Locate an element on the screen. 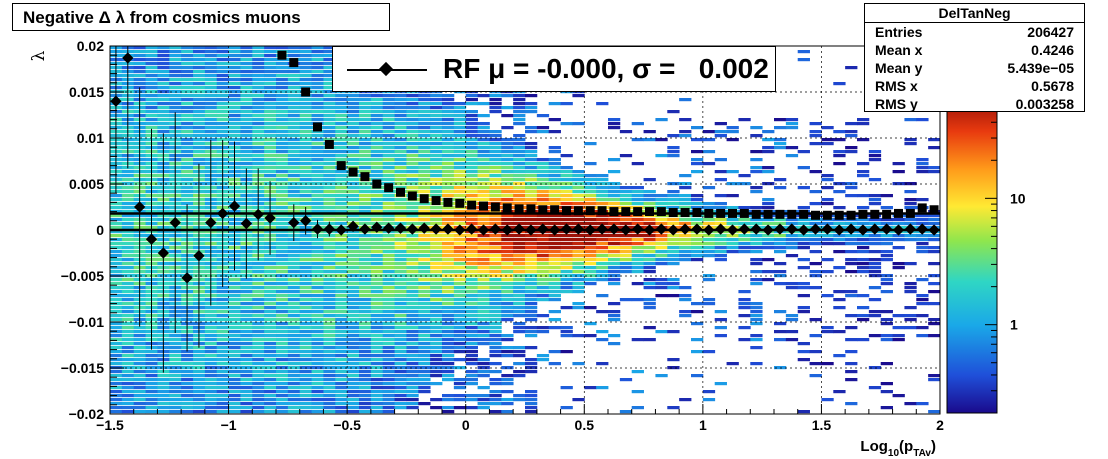  stats-value: 0.5678 is located at coordinates (1052, 86).